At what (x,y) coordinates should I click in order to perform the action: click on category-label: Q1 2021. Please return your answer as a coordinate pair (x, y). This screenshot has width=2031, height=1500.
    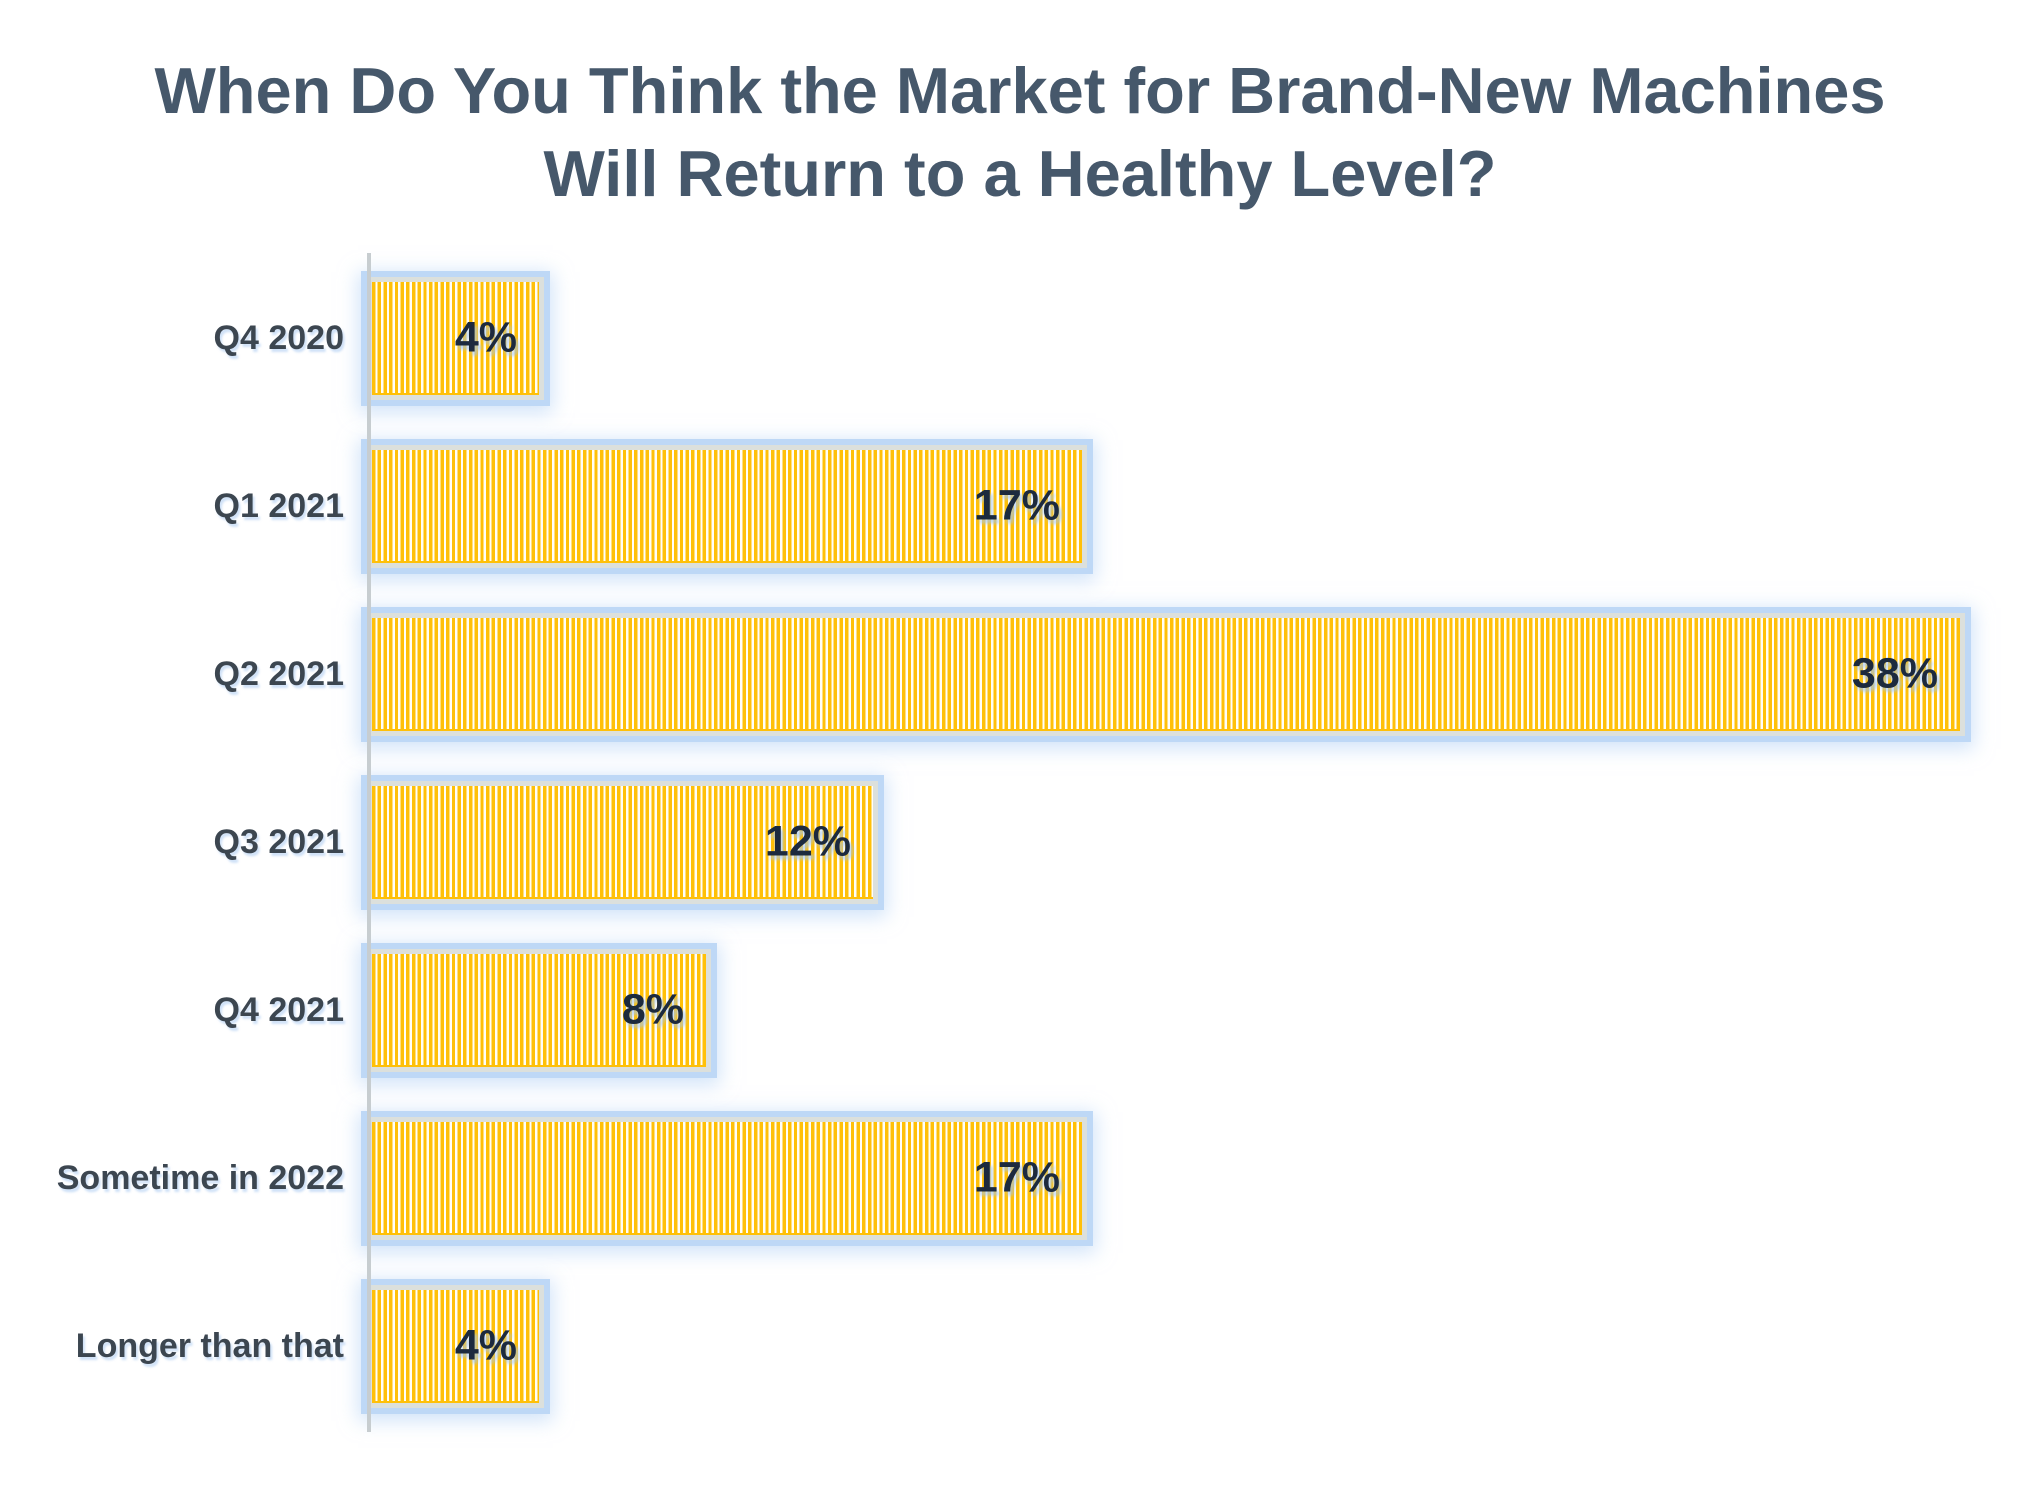
    Looking at the image, I should click on (278, 506).